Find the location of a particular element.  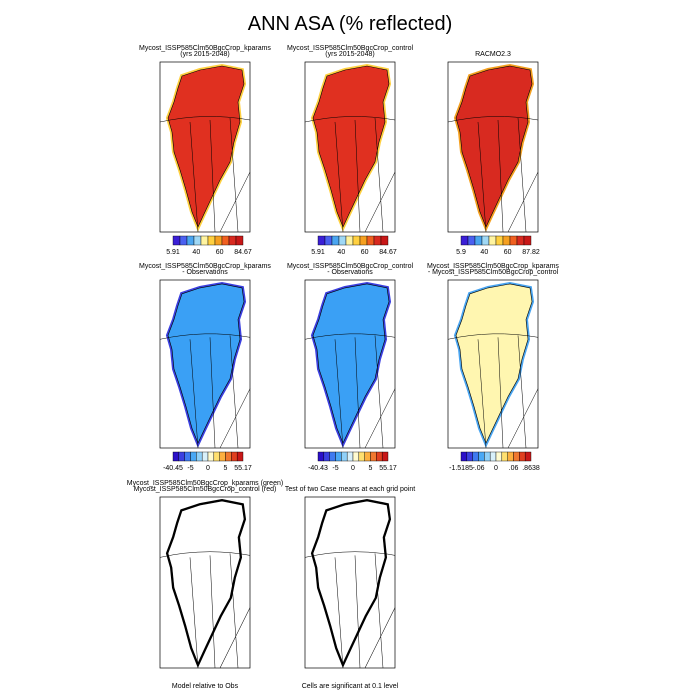

figure-title: ANN ASA (% reflected) is located at coordinates (350, 24).